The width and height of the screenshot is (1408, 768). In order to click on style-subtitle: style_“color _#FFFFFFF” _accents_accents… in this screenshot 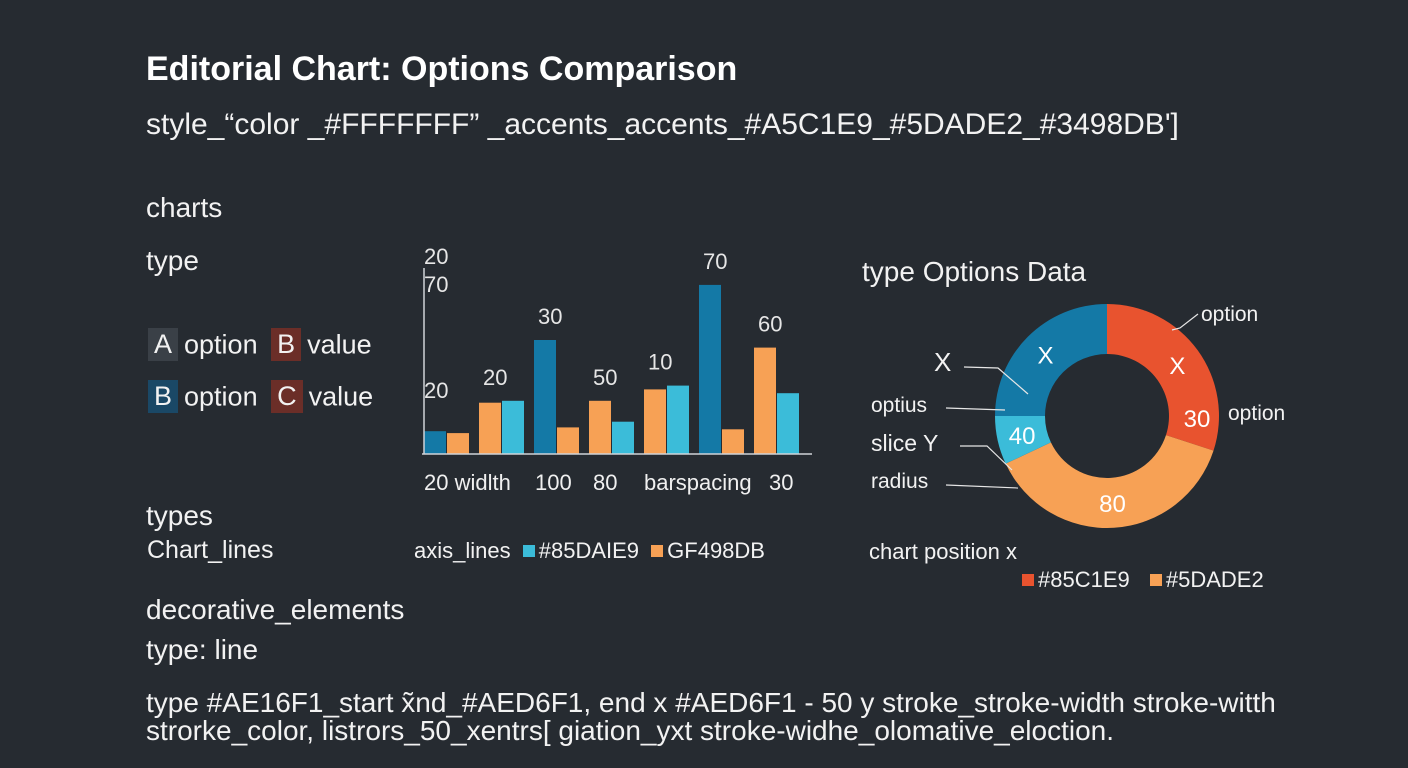, I will do `click(662, 124)`.